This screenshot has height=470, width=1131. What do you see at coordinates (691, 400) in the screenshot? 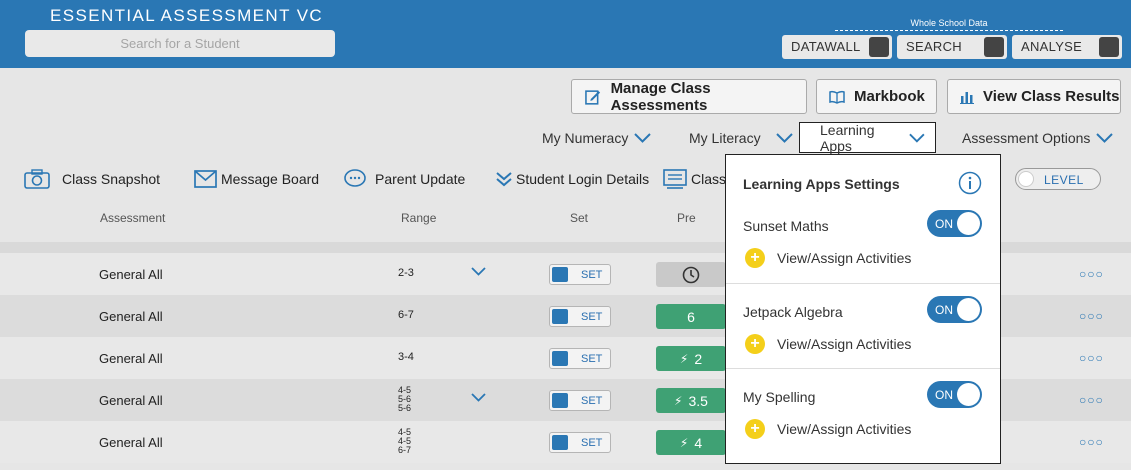
I see `pre-cell-score: ⚡ 3.5` at bounding box center [691, 400].